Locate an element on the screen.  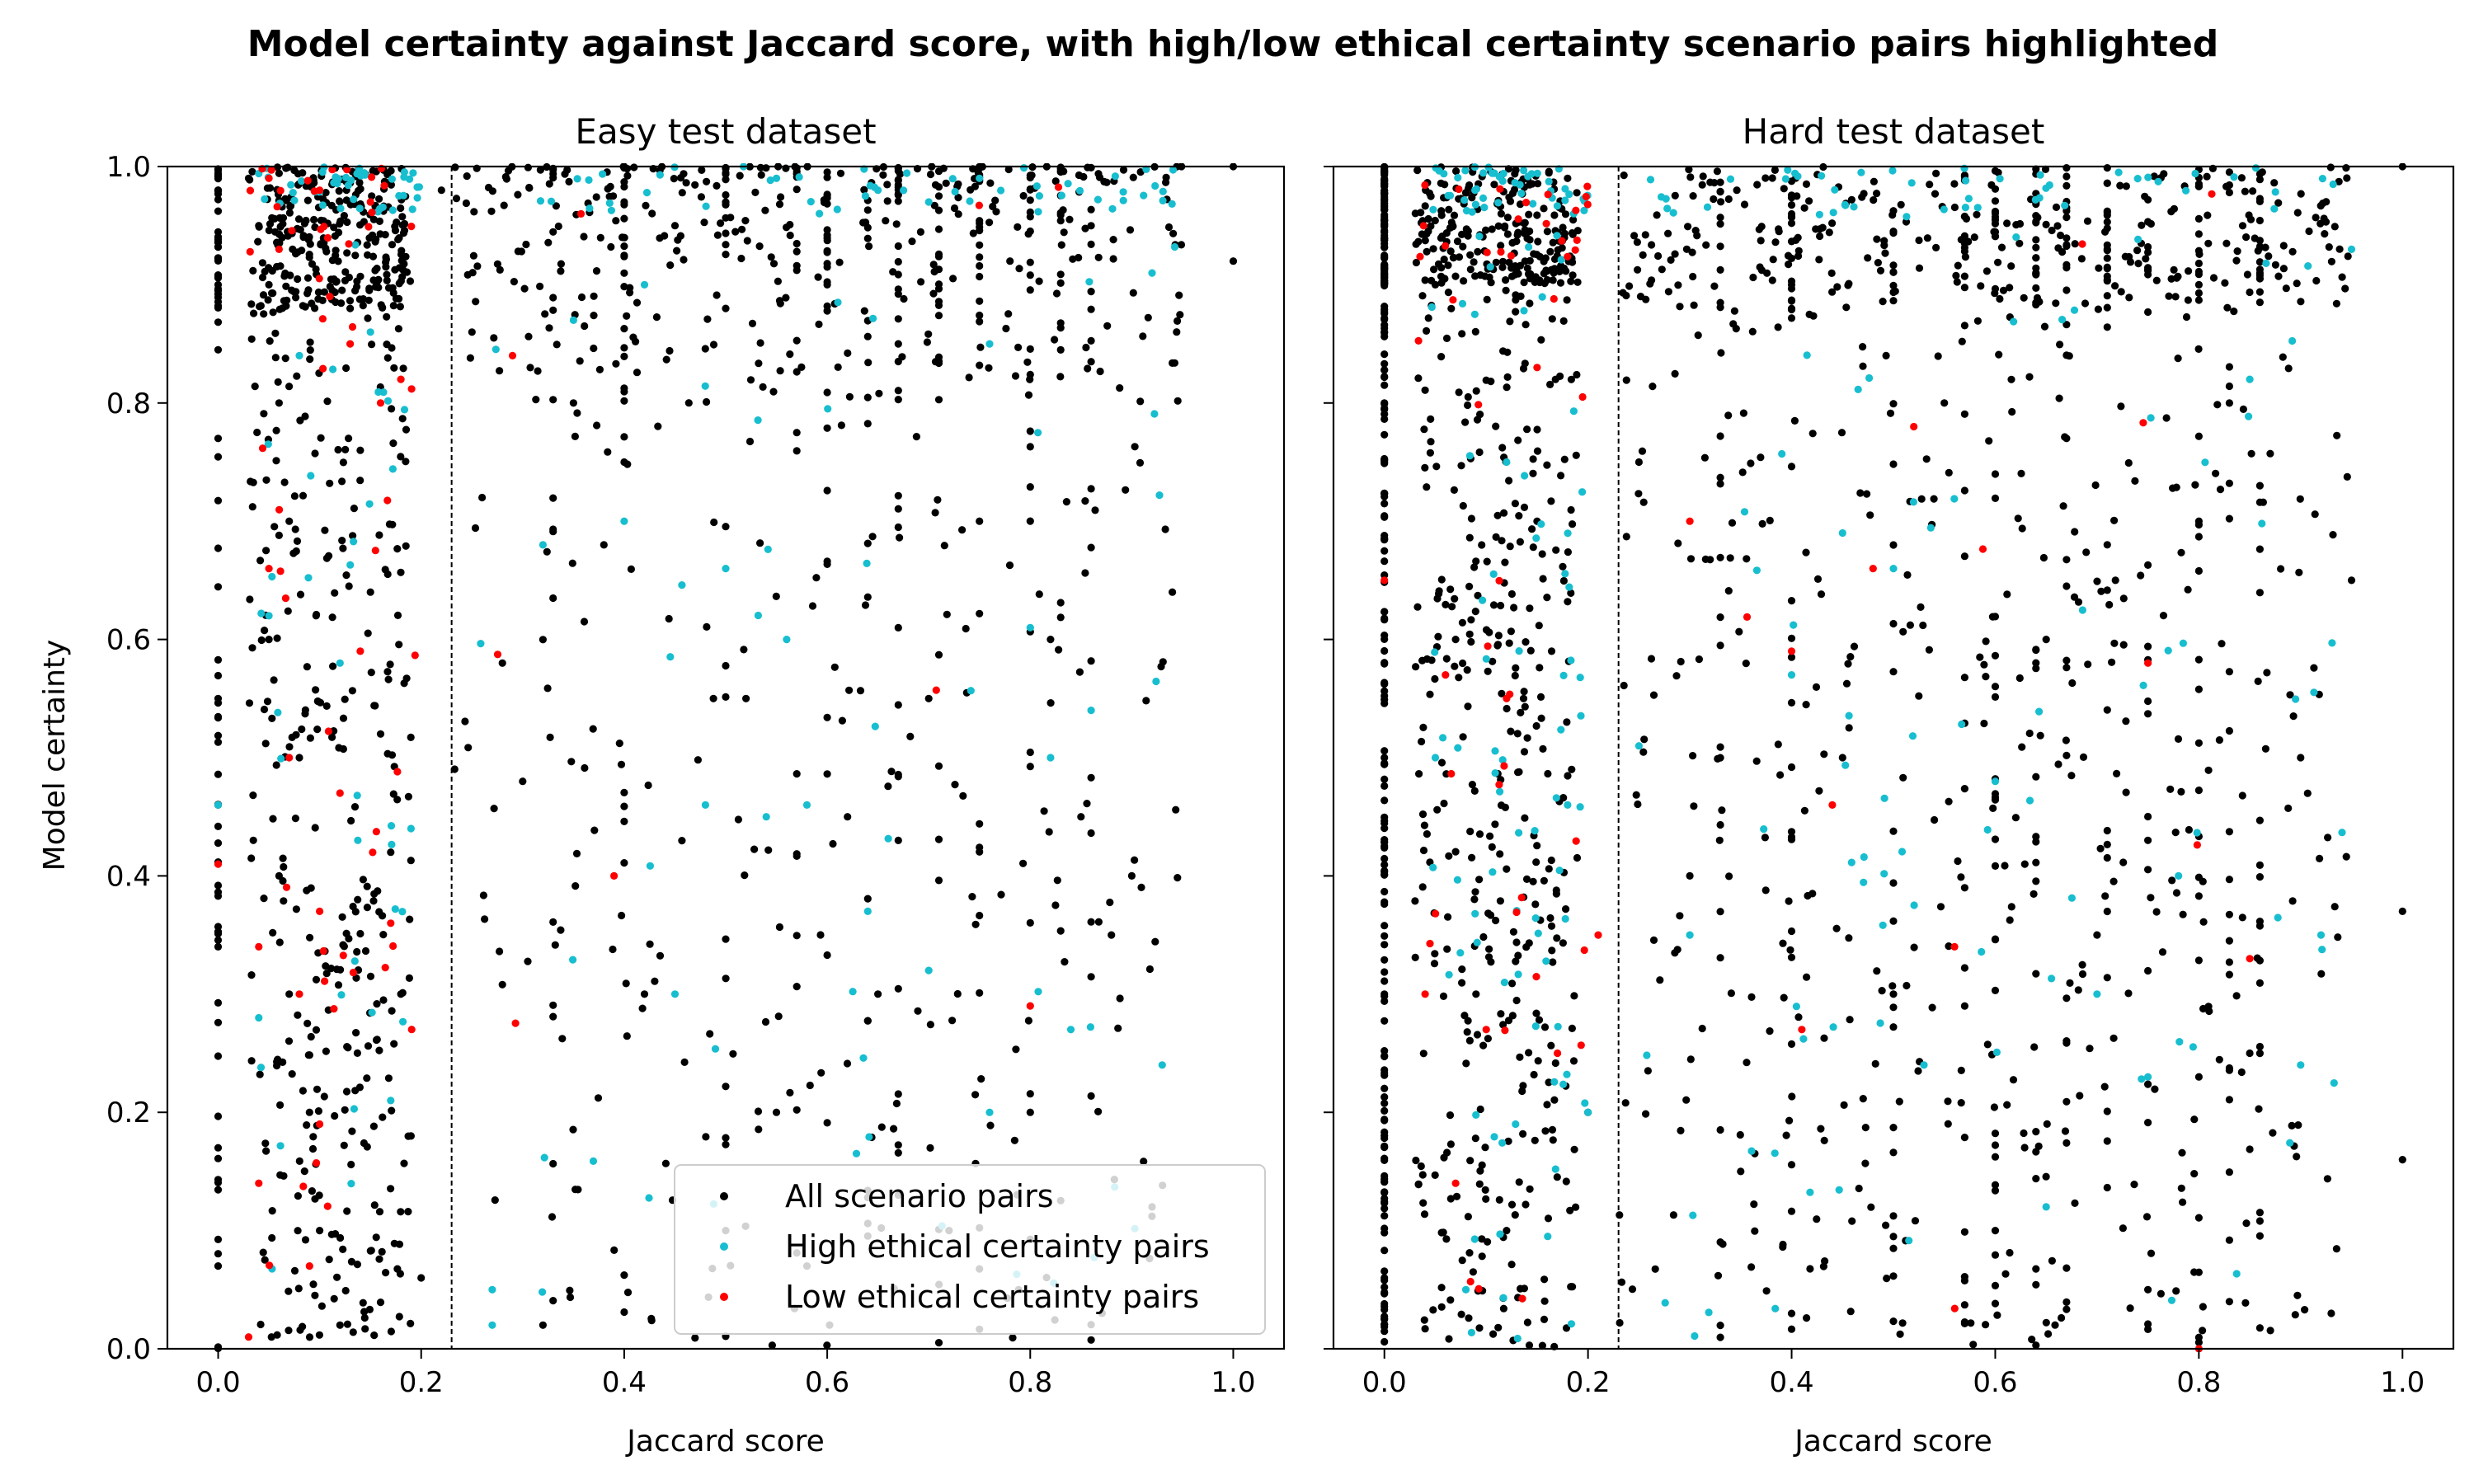
legend-marker-high is located at coordinates (724, 1246).